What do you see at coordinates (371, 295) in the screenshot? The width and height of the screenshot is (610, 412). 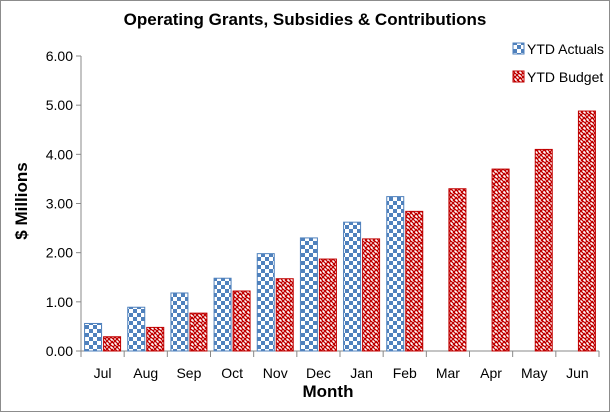 I see `bar-ytd-budget-jan` at bounding box center [371, 295].